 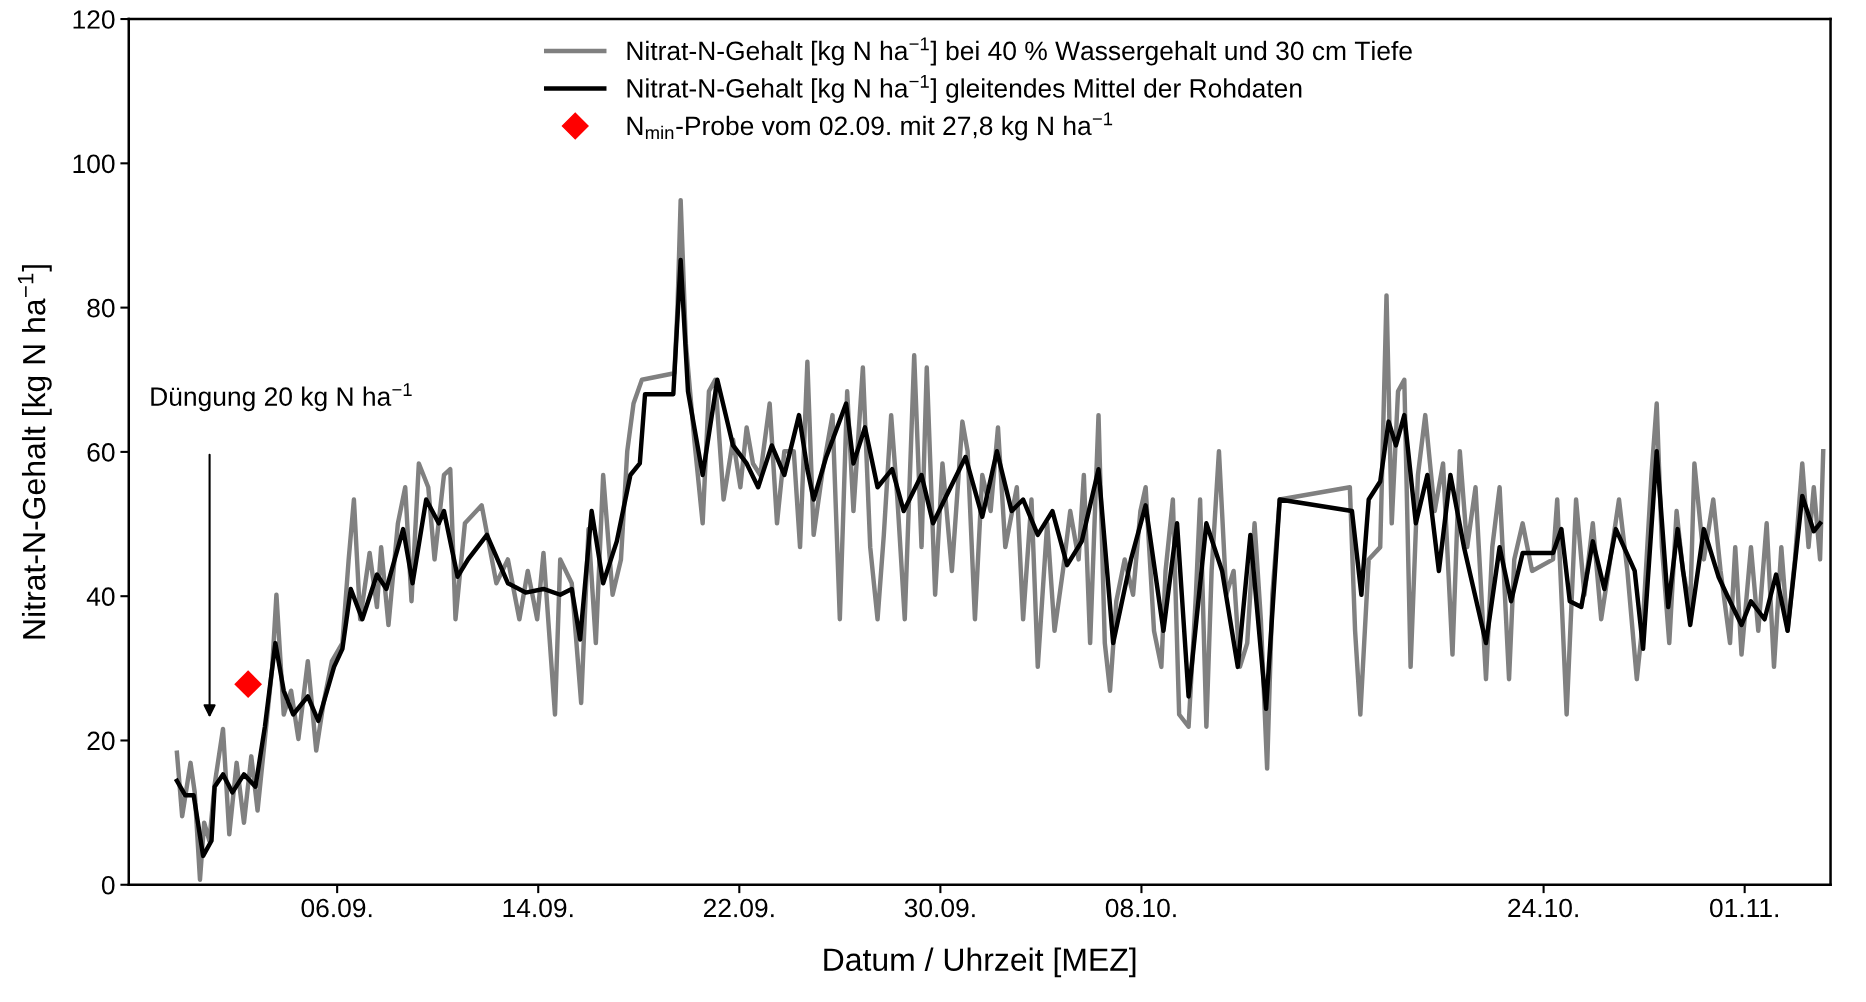 I want to click on y-tick-label: 80, so click(x=101, y=308).